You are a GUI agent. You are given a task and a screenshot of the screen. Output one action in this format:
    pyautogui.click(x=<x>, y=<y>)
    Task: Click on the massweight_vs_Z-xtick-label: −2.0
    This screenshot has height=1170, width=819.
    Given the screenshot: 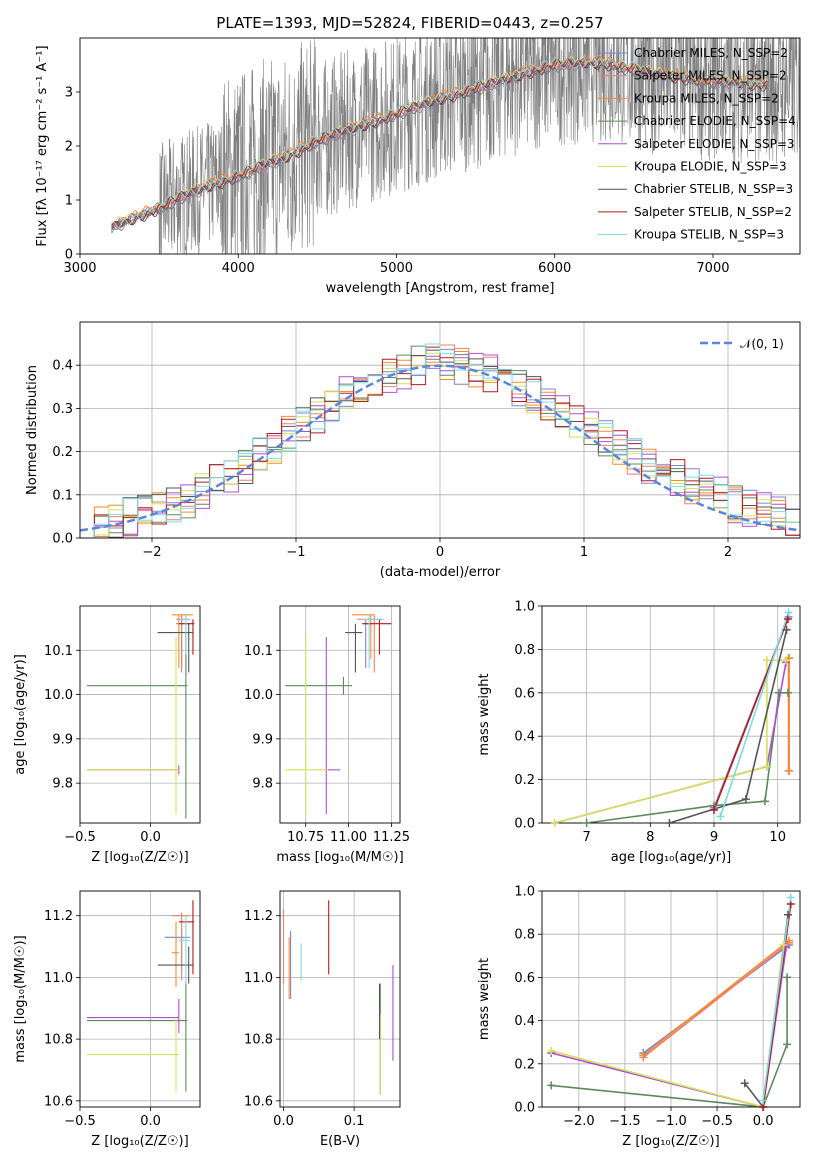 What is the action you would take?
    pyautogui.click(x=579, y=1121)
    